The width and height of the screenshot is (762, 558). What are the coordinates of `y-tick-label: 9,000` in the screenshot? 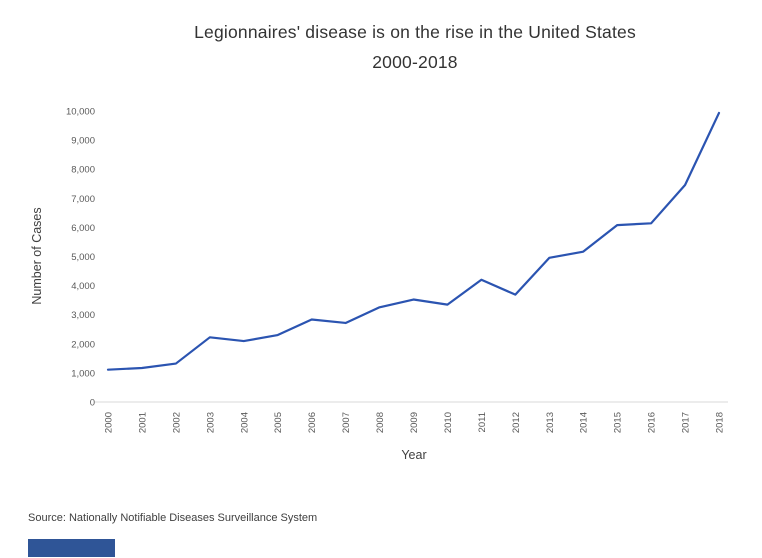 It's located at (83, 141).